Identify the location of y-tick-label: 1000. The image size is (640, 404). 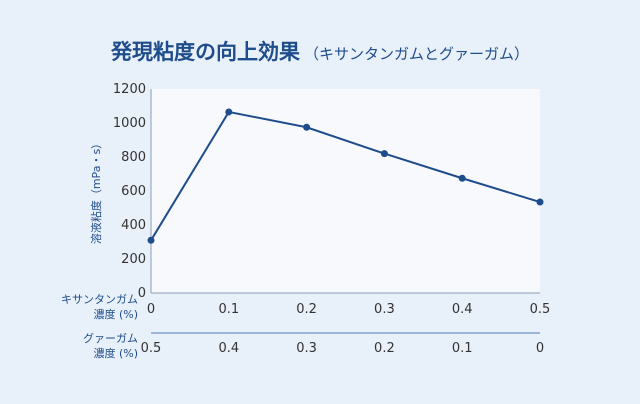
(129, 123).